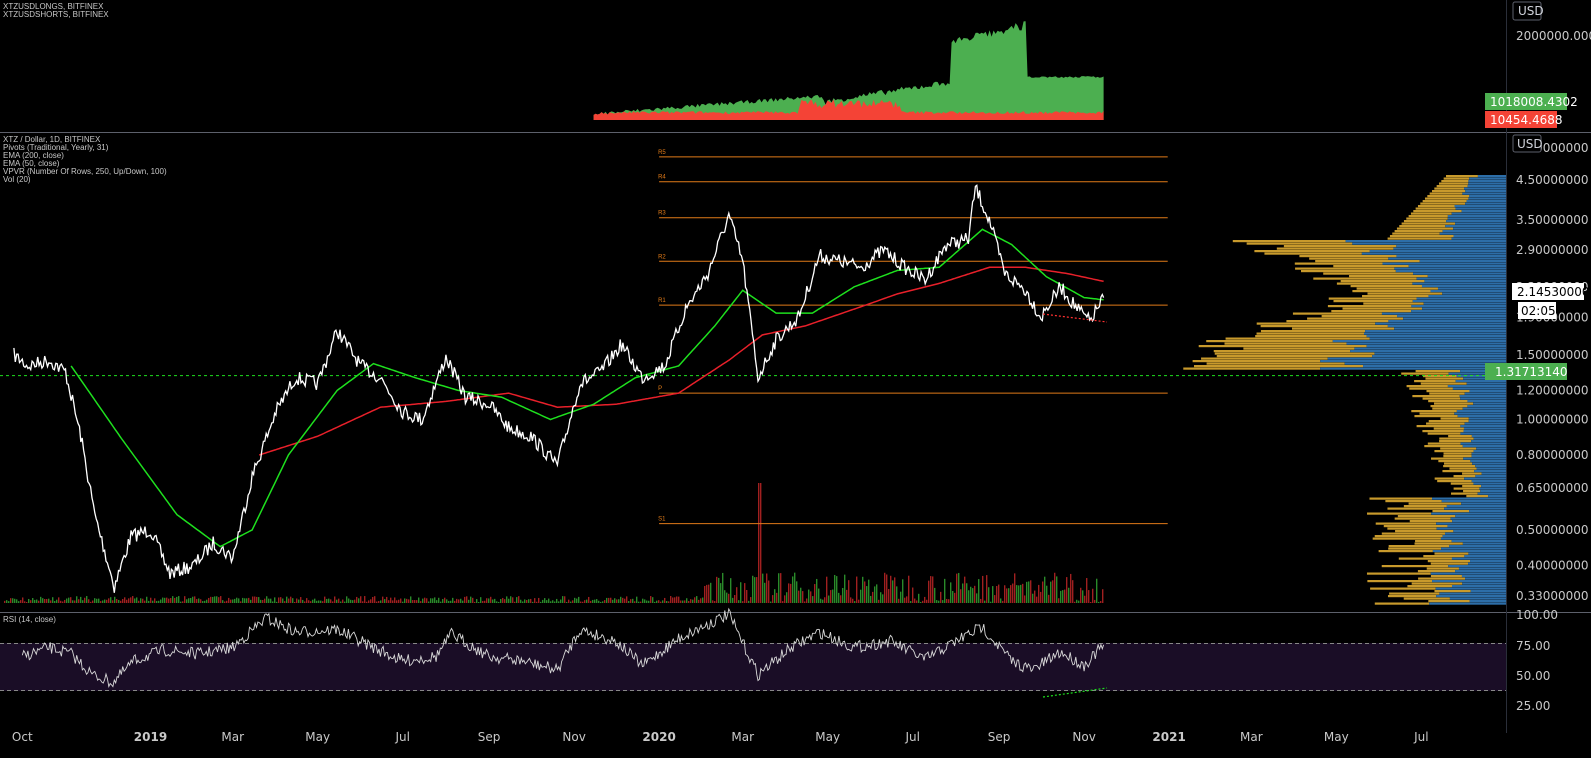 The width and height of the screenshot is (1591, 758). What do you see at coordinates (489, 737) in the screenshot?
I see `time-tick: Sep` at bounding box center [489, 737].